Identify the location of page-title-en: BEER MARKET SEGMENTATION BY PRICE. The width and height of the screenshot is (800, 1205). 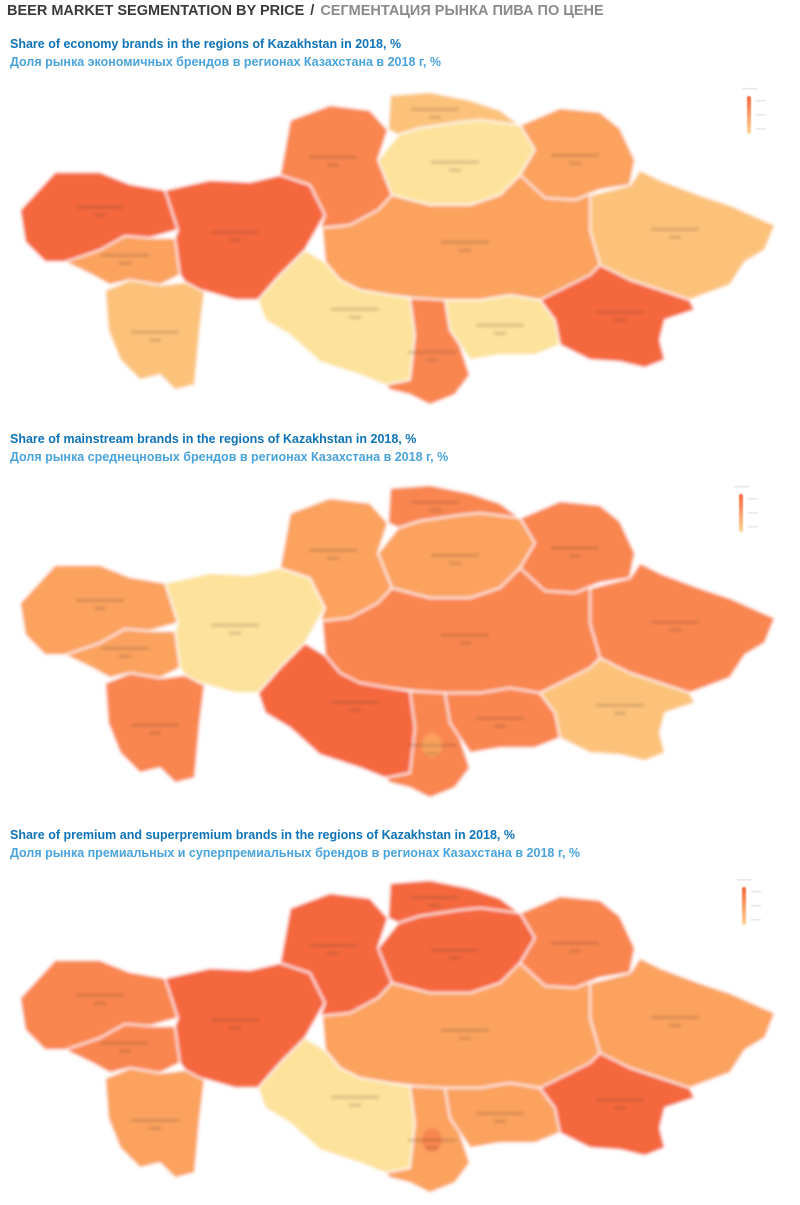
(156, 11).